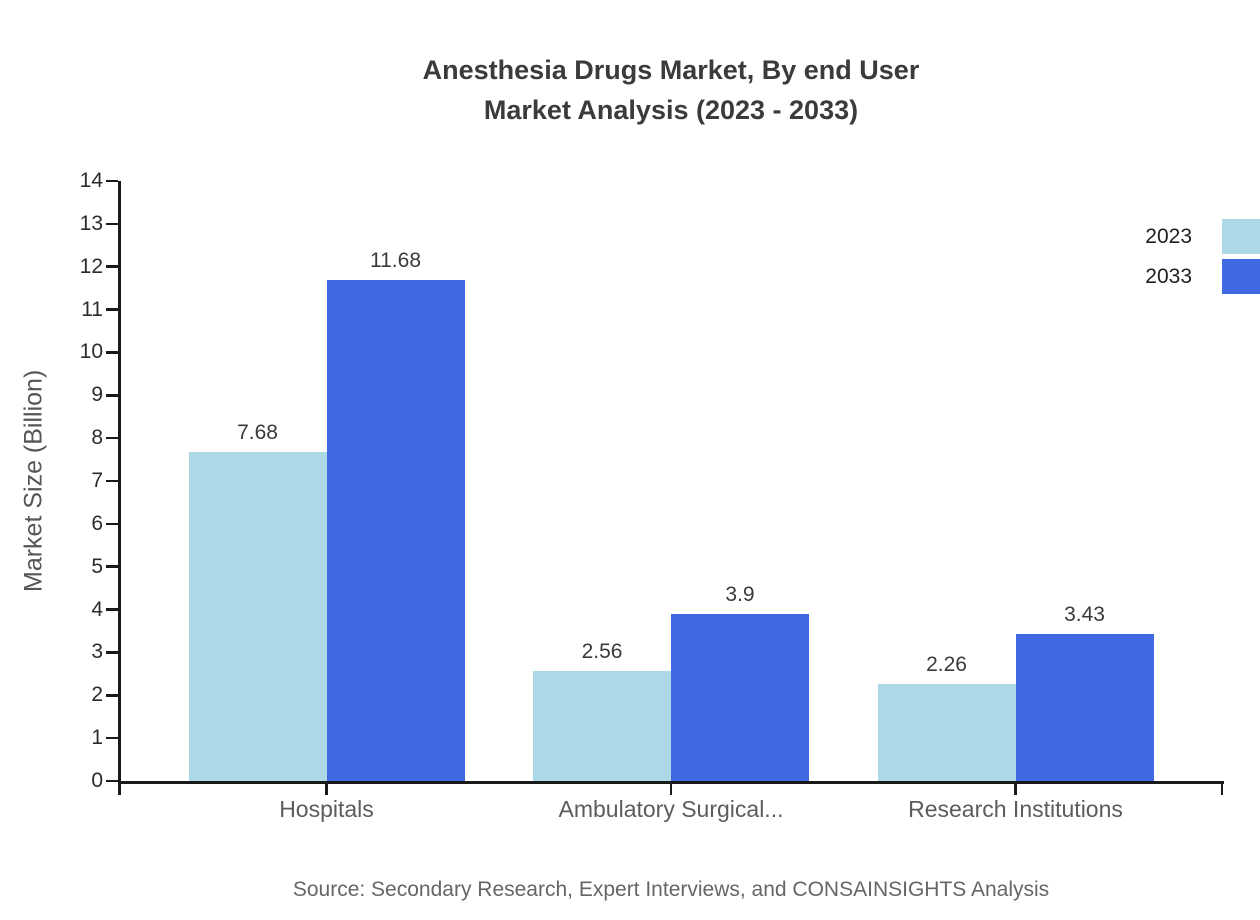 The width and height of the screenshot is (1260, 920). Describe the element at coordinates (97, 738) in the screenshot. I see `y-tick-label: 1` at that location.